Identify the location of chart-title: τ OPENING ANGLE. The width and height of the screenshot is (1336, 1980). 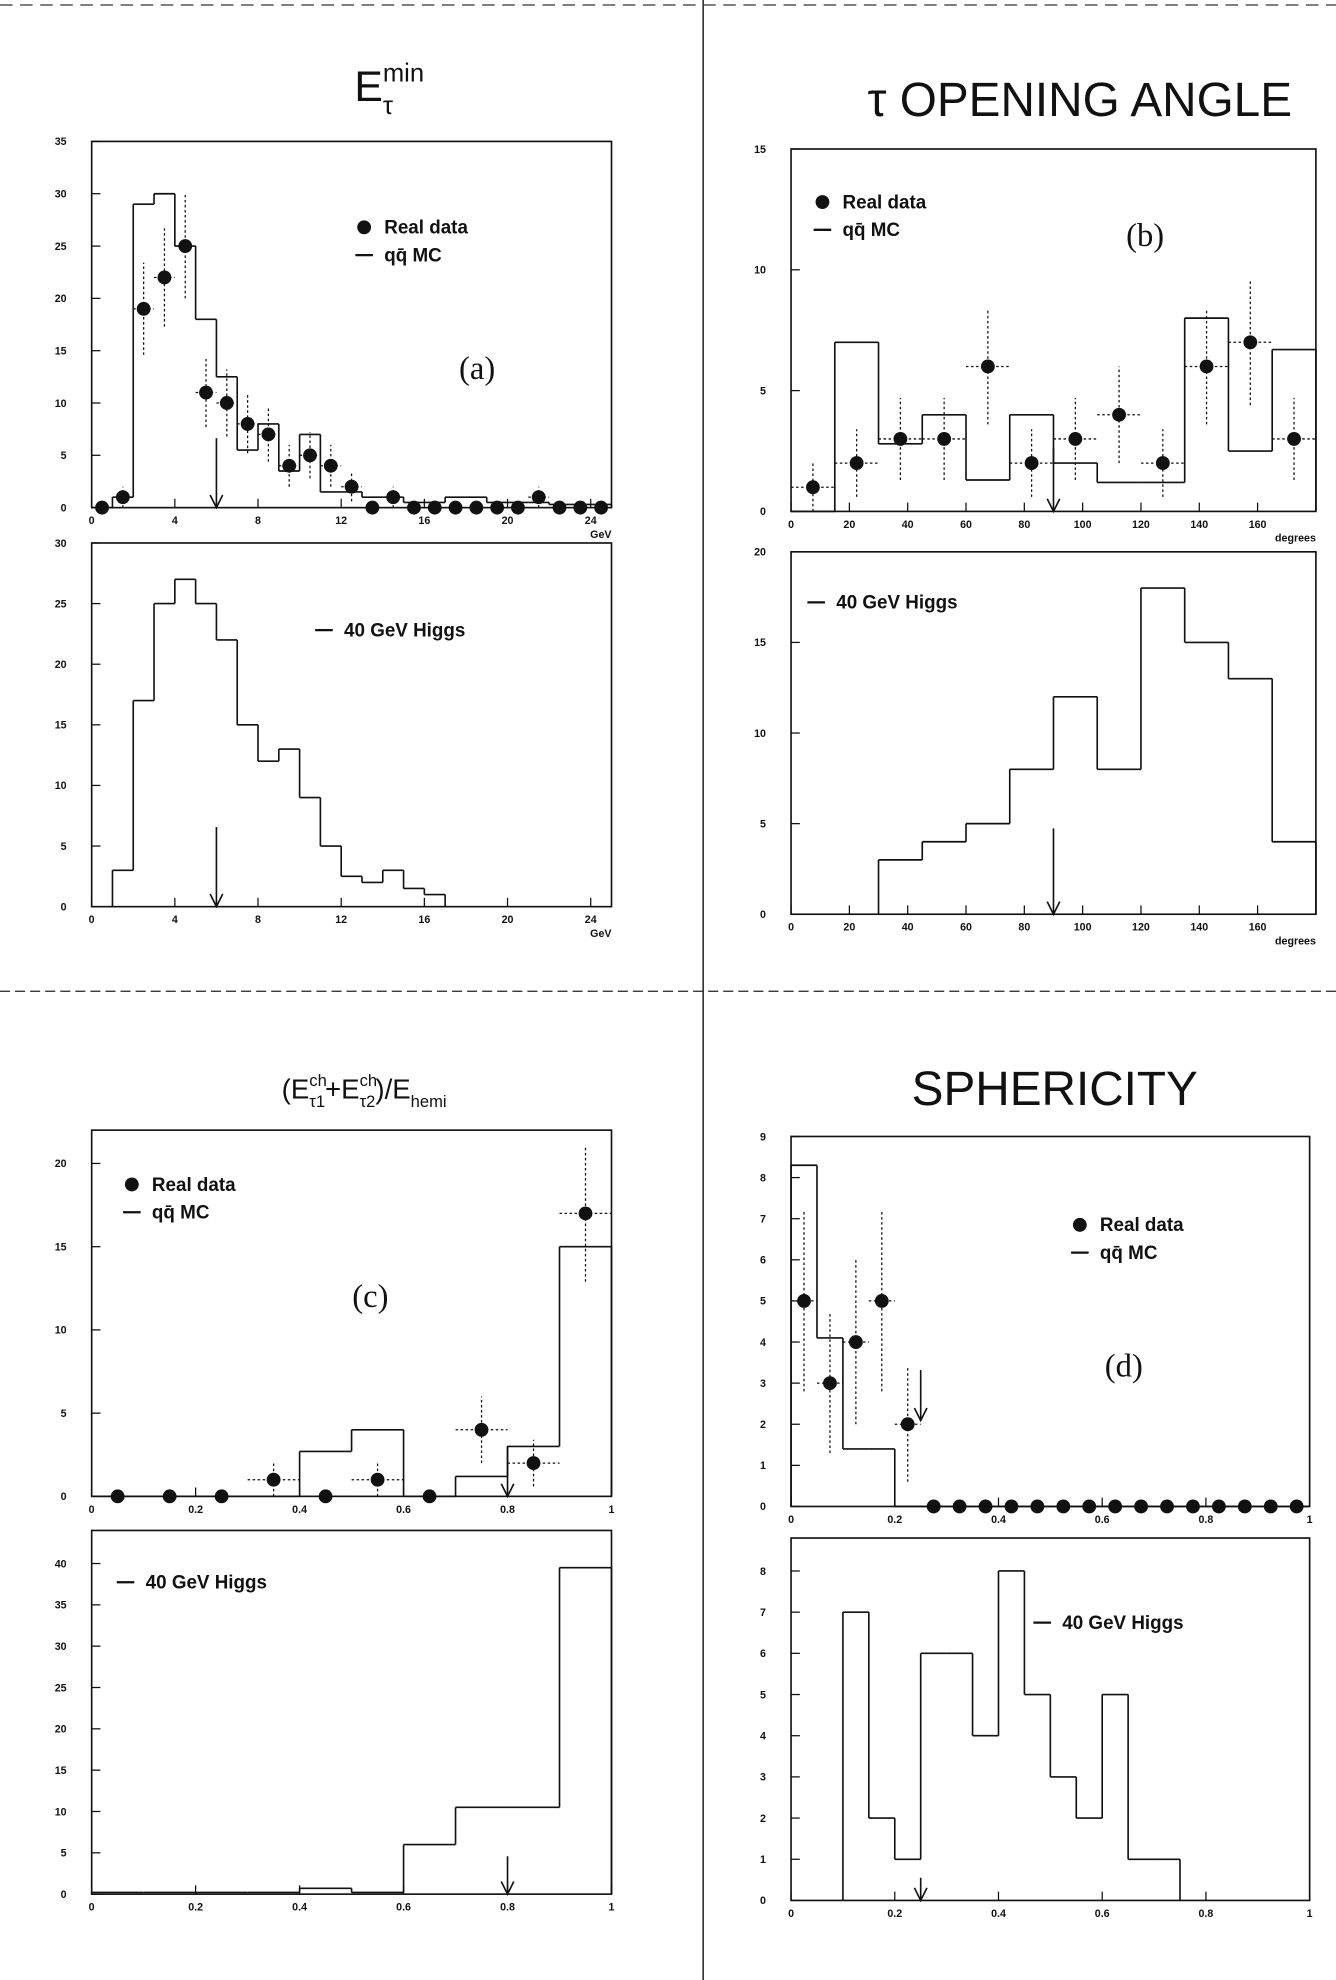
(1080, 100).